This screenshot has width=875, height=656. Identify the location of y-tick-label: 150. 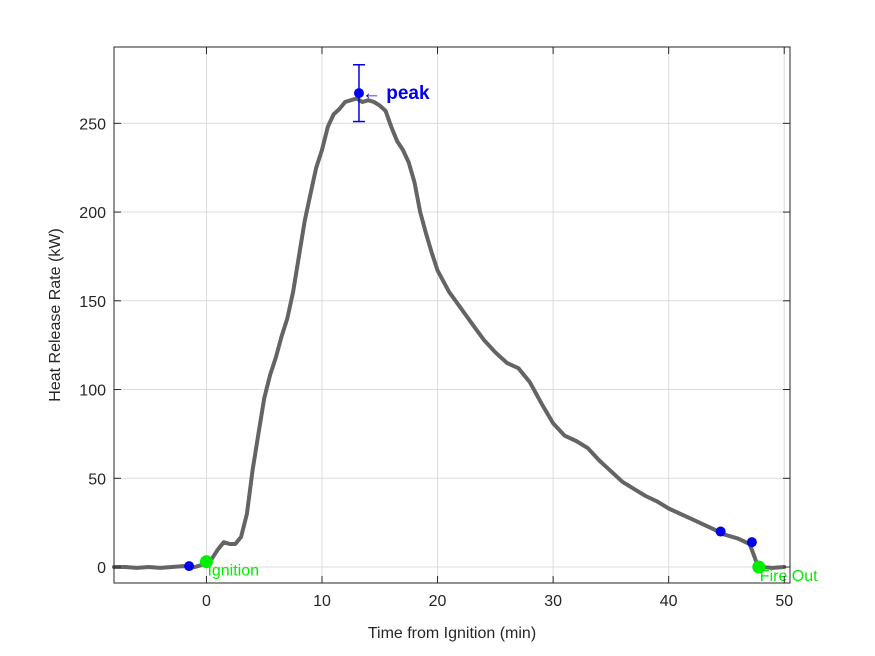
(92, 302).